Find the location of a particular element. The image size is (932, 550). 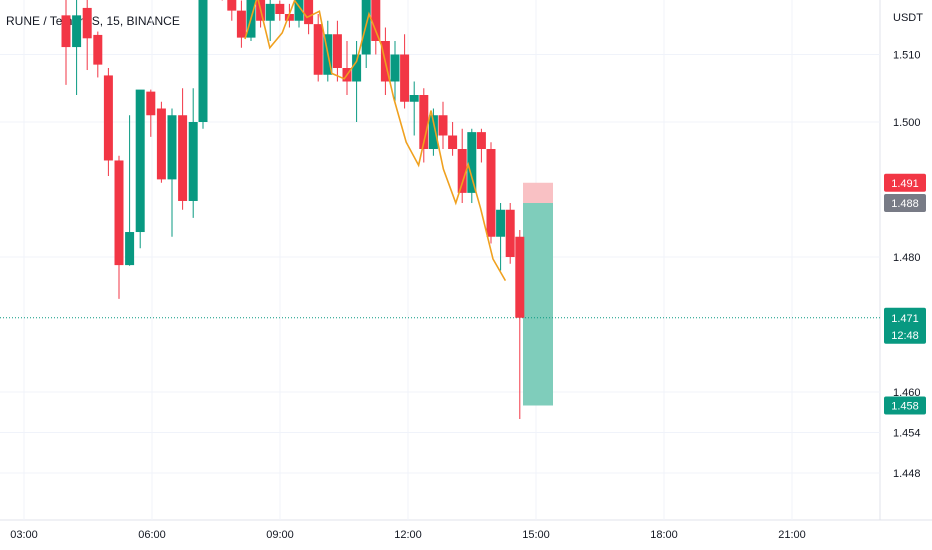

countdown-tag: 12:48 is located at coordinates (905, 336).